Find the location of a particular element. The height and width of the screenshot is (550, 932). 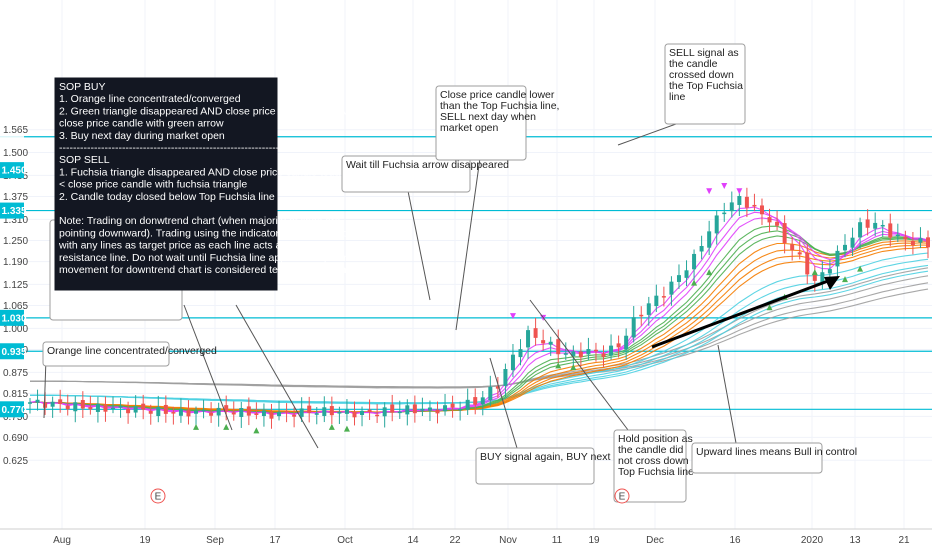

note-line: than the Top Fuchsia line, is located at coordinates (499, 106).